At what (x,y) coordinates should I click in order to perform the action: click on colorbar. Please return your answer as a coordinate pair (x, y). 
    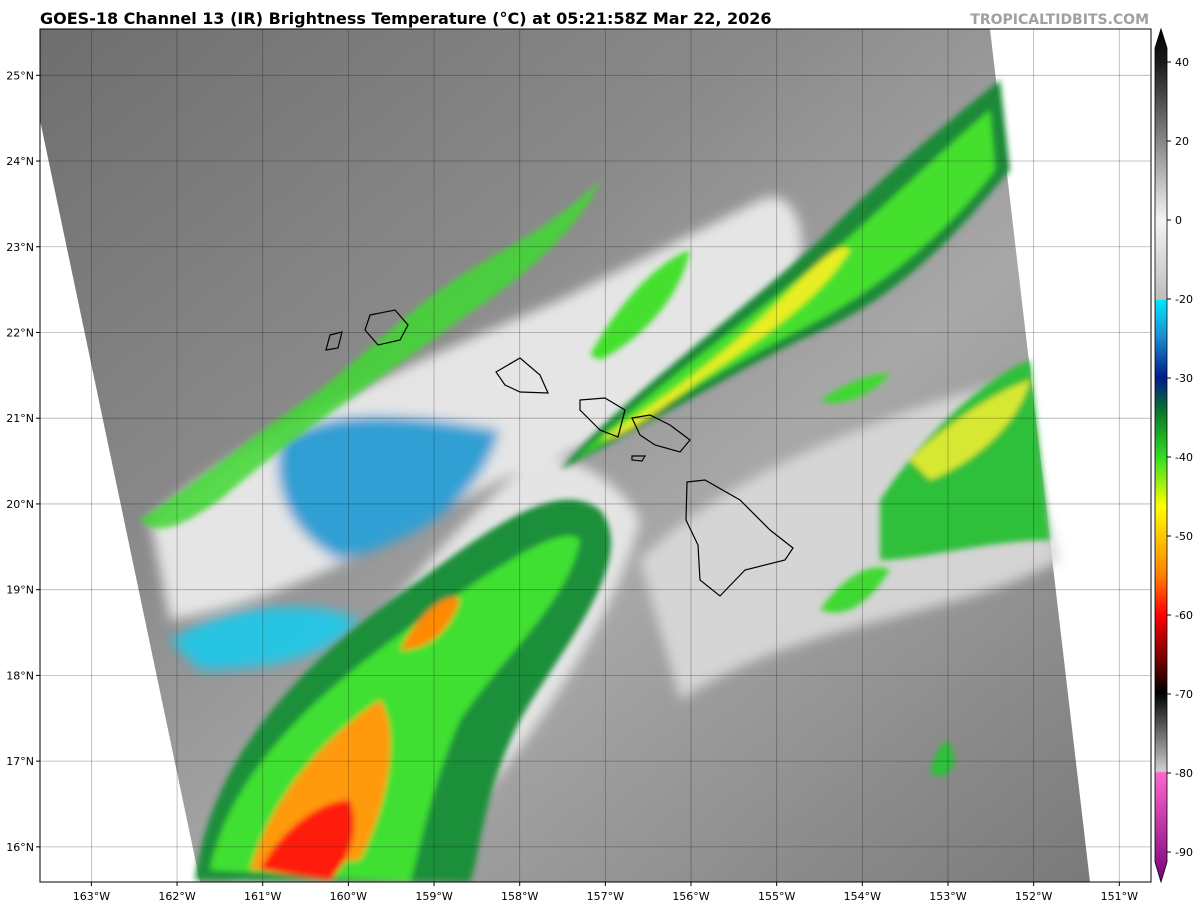
    Looking at the image, I should click on (1161, 455).